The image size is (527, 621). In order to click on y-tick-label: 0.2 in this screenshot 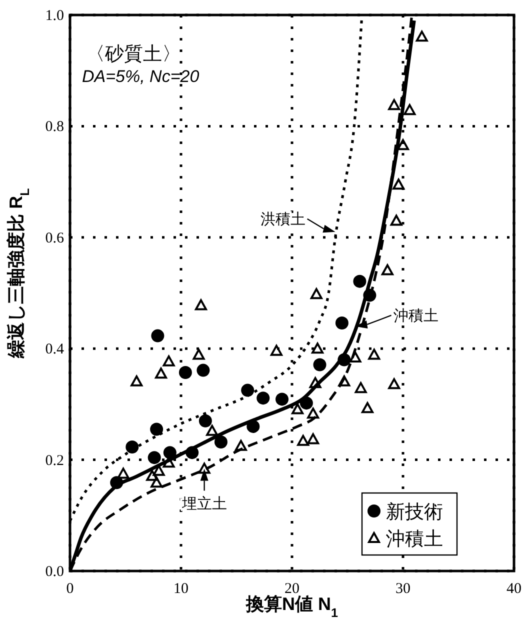, I will do `click(54, 460)`.